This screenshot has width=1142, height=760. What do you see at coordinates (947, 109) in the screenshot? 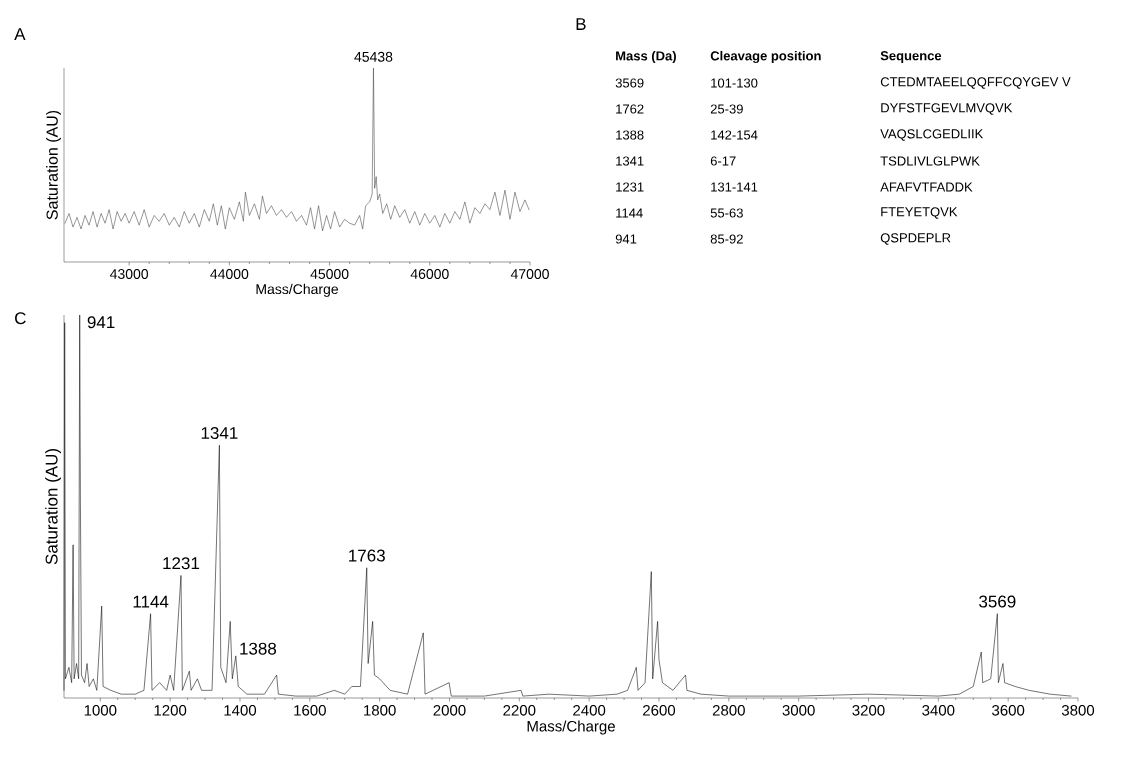
I see `text: DYFSTFGEVLMVQVK` at bounding box center [947, 109].